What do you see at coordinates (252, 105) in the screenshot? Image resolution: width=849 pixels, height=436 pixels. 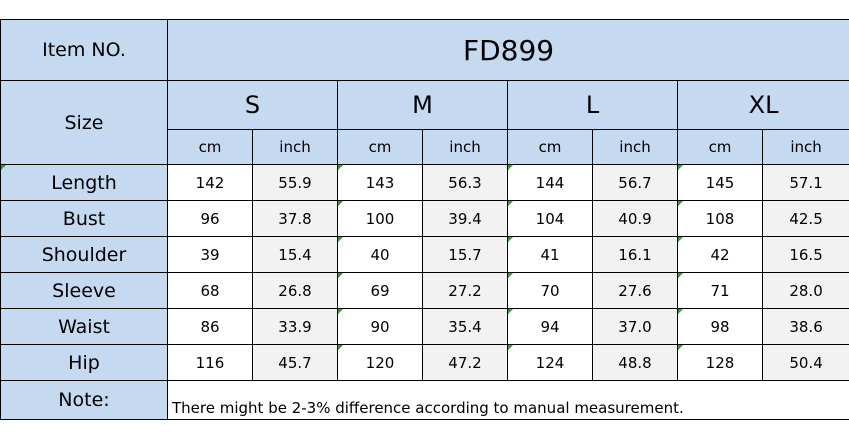 I see `size-header-s: S` at bounding box center [252, 105].